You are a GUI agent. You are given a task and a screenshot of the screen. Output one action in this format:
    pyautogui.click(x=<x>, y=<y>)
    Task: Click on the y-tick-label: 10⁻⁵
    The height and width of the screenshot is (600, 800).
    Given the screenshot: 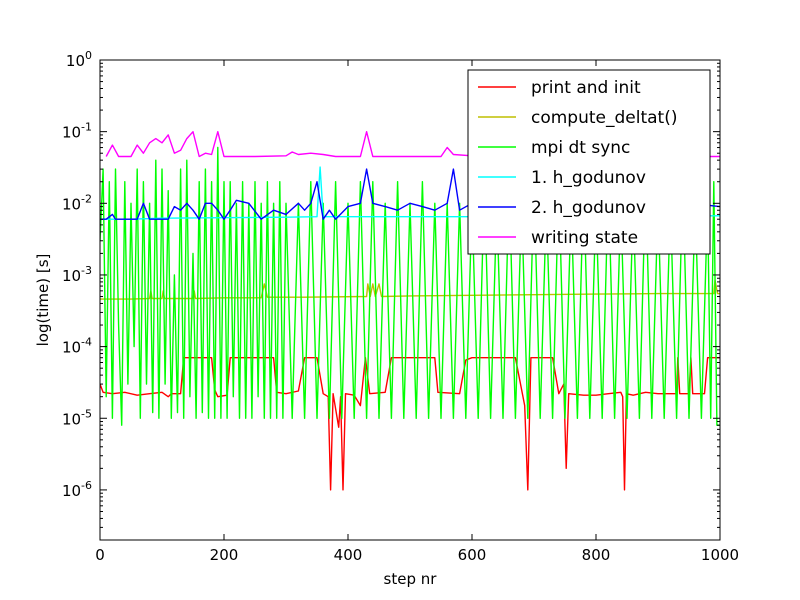 What is the action you would take?
    pyautogui.click(x=77, y=417)
    